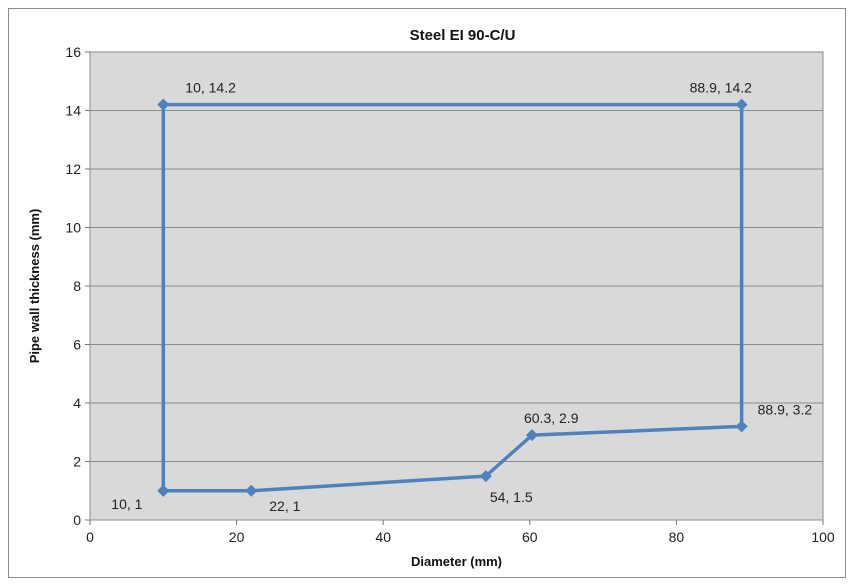 The width and height of the screenshot is (854, 586). I want to click on data-label: 10, 14.2, so click(210, 88).